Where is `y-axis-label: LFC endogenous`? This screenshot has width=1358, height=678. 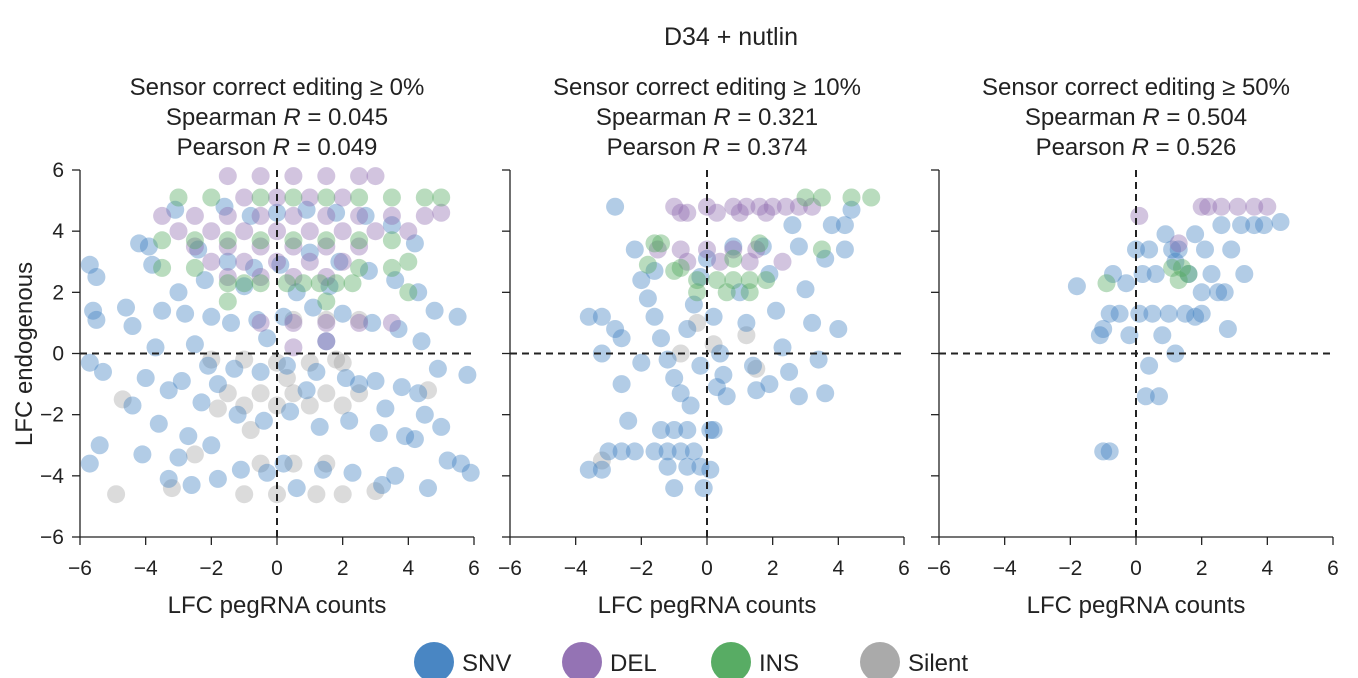 y-axis-label: LFC endogenous is located at coordinates (24, 354).